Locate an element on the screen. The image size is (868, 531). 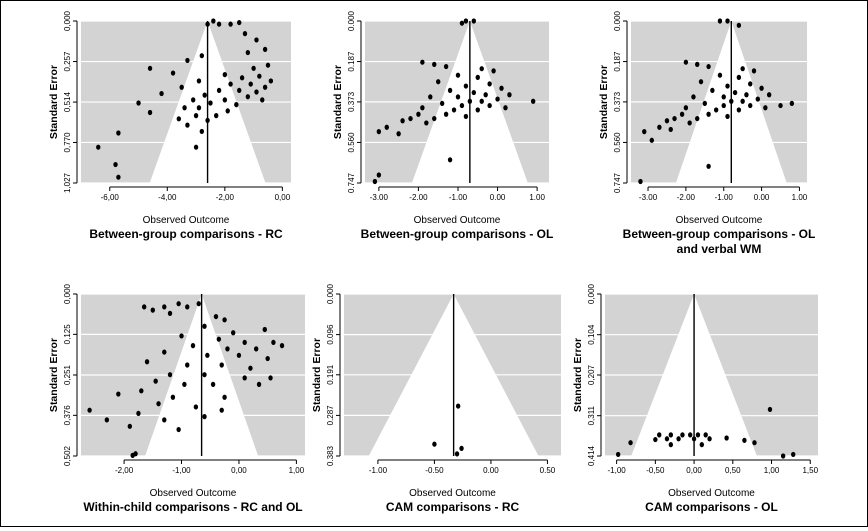
panel-title: CAM comparisons - OL is located at coordinates (711, 507).